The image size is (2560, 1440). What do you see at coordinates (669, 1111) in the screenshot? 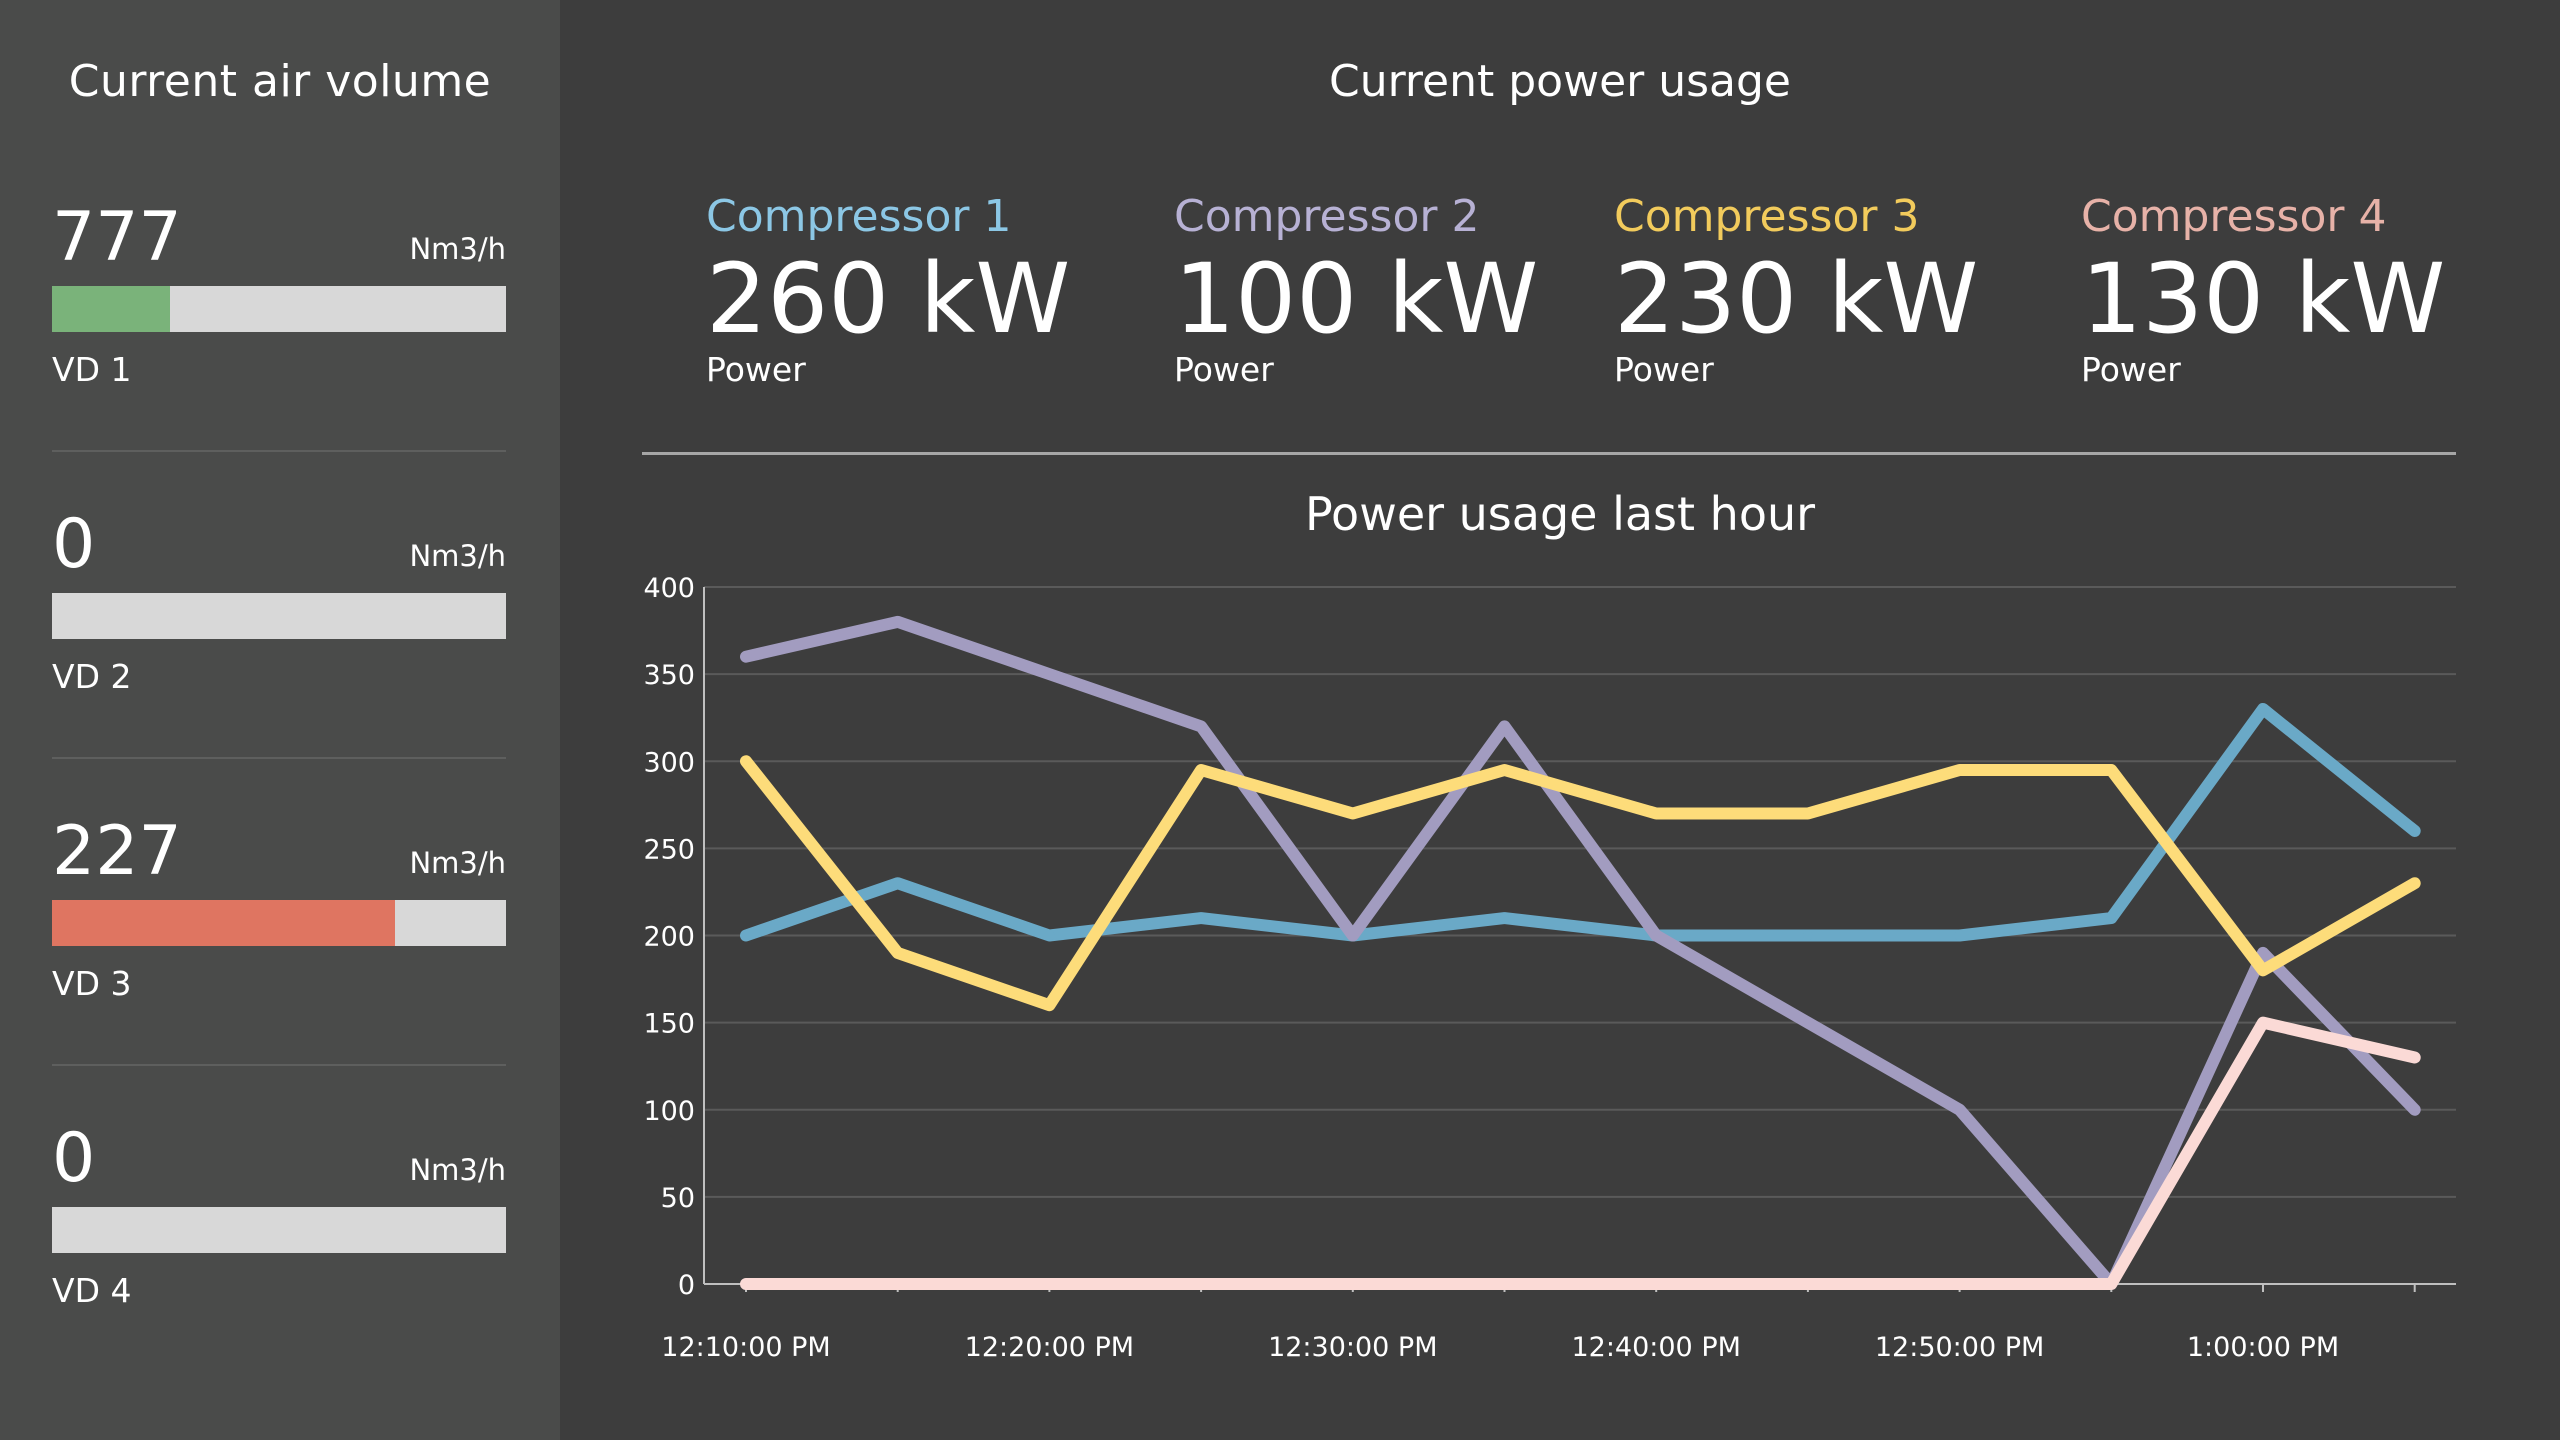
I see `y-tick-label: 100` at bounding box center [669, 1111].